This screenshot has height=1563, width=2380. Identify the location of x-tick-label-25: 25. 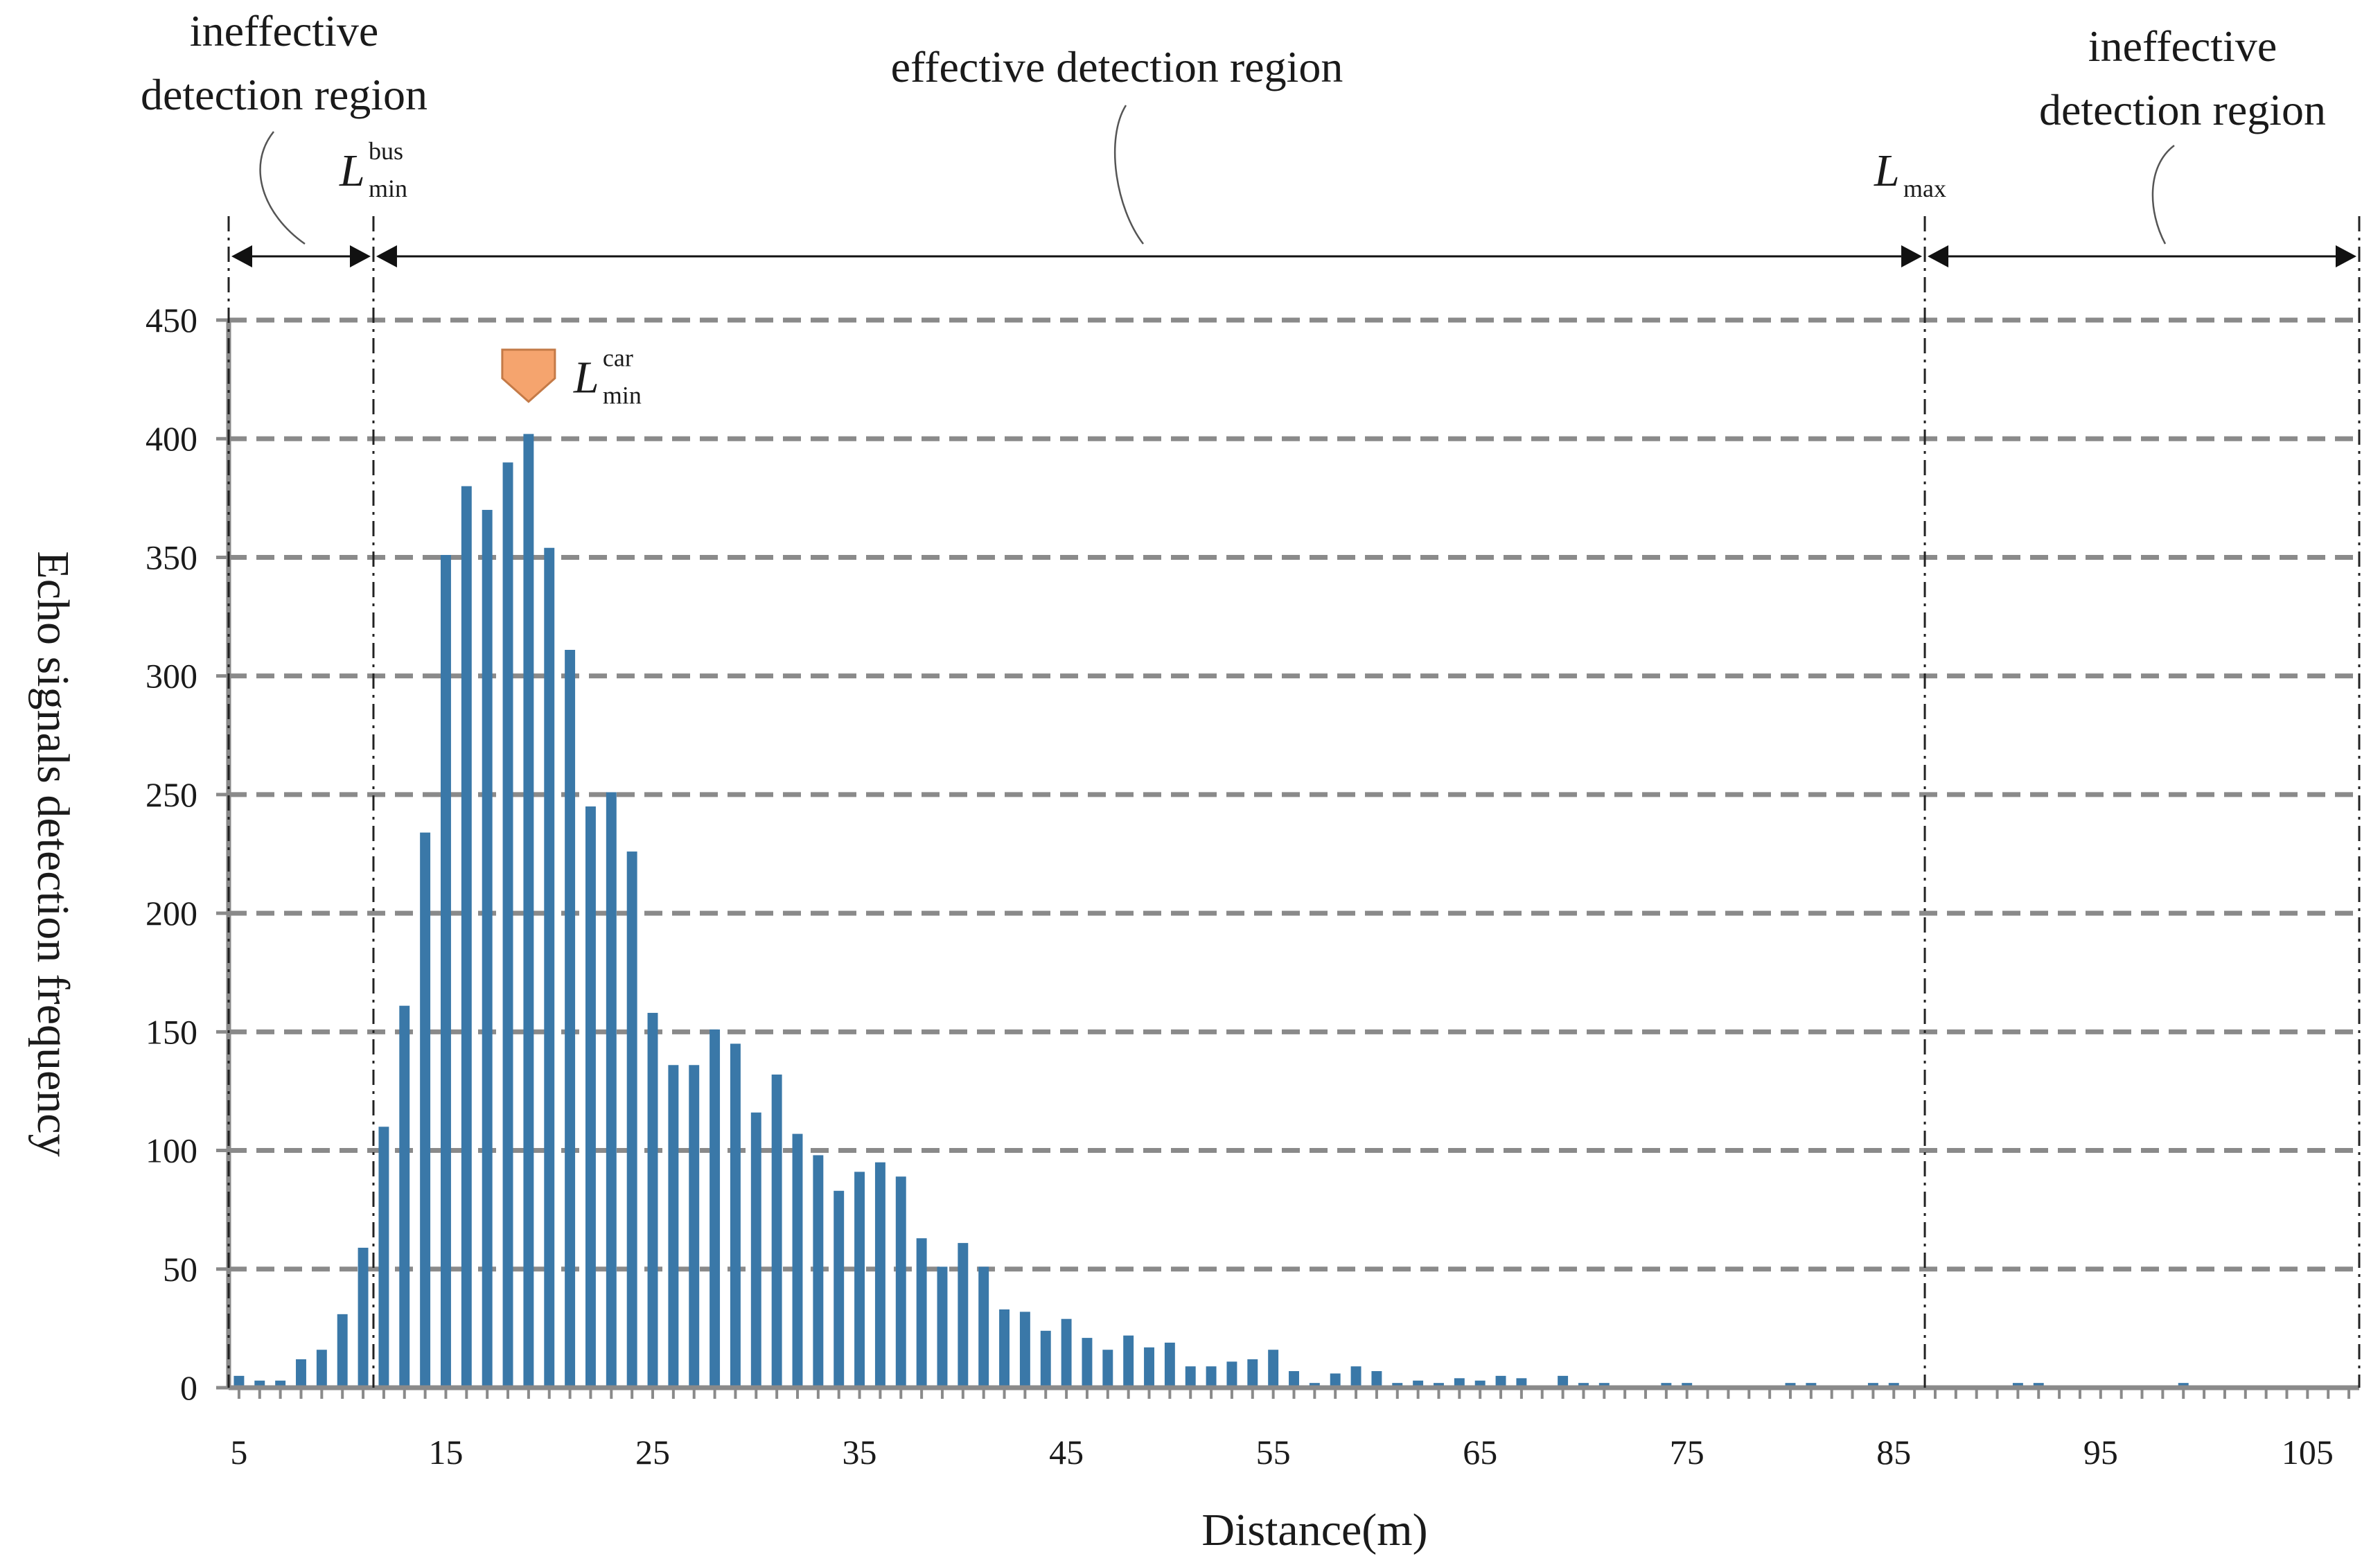
(652, 1453).